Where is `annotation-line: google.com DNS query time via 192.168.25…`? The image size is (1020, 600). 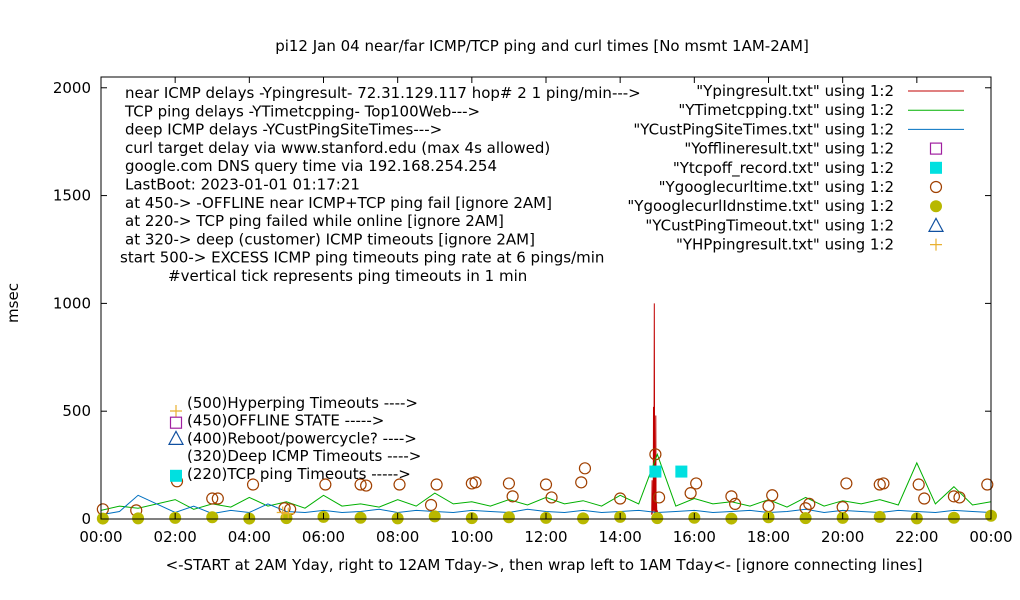 annotation-line: google.com DNS query time via 192.168.25… is located at coordinates (311, 166).